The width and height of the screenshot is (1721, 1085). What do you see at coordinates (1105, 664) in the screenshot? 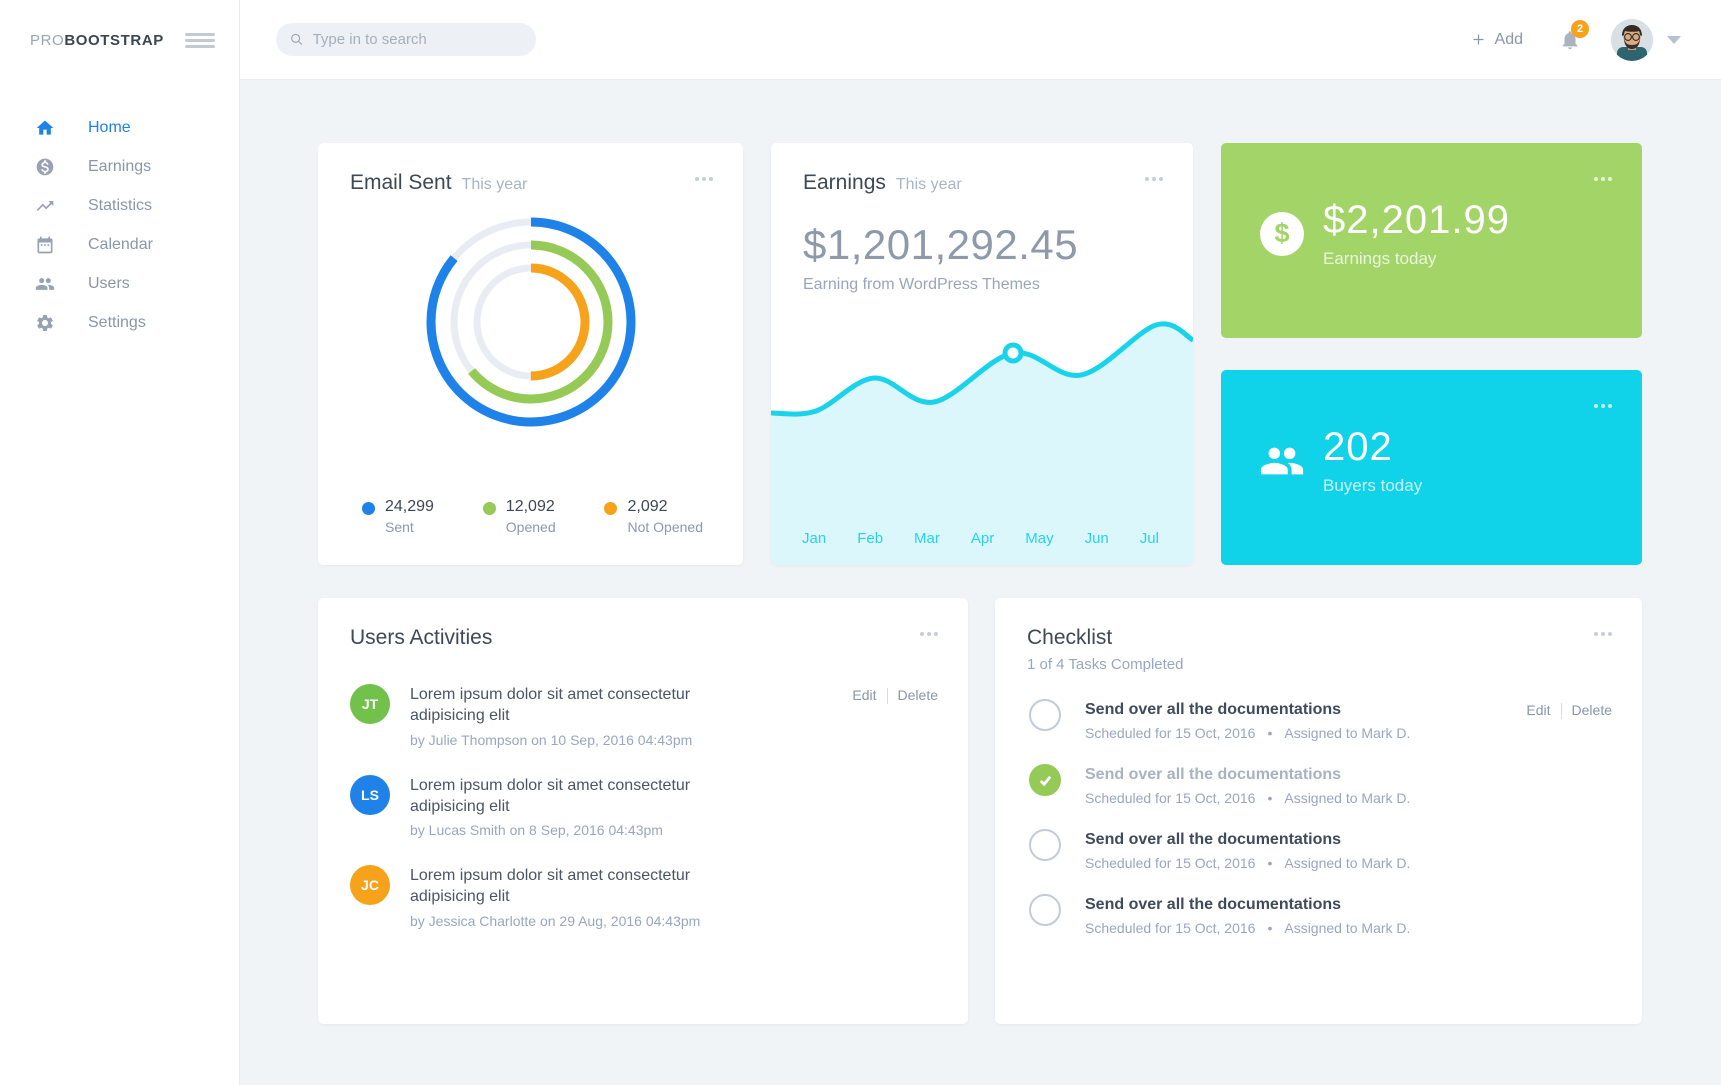
I see `checklist-progress: 1 of 4 Tasks Completed` at bounding box center [1105, 664].